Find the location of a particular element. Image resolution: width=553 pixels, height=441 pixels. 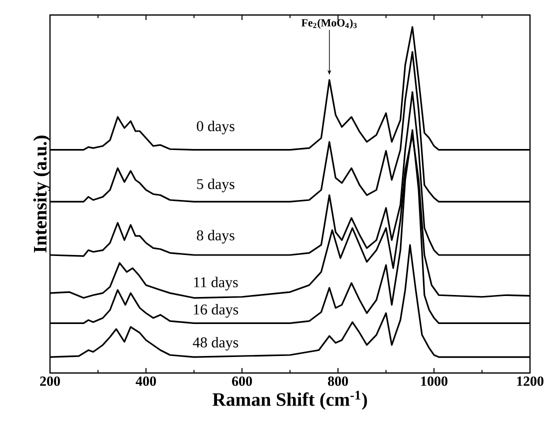

series-label: 0 days is located at coordinates (215, 127).